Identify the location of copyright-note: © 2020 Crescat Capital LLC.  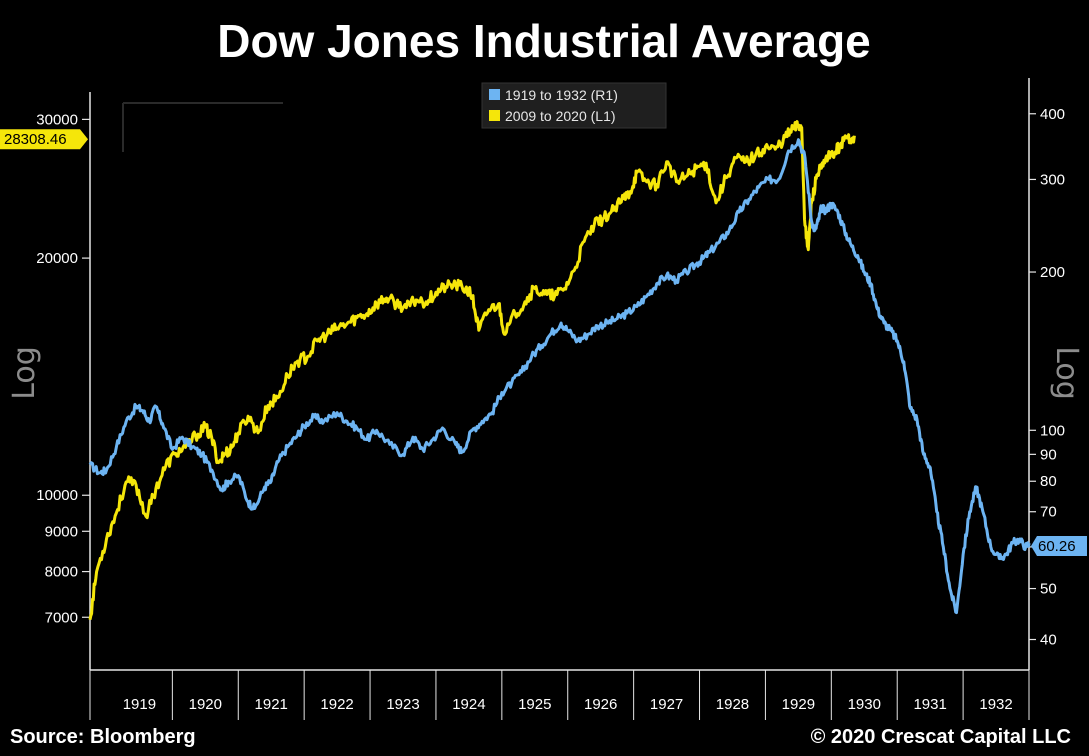
(941, 737).